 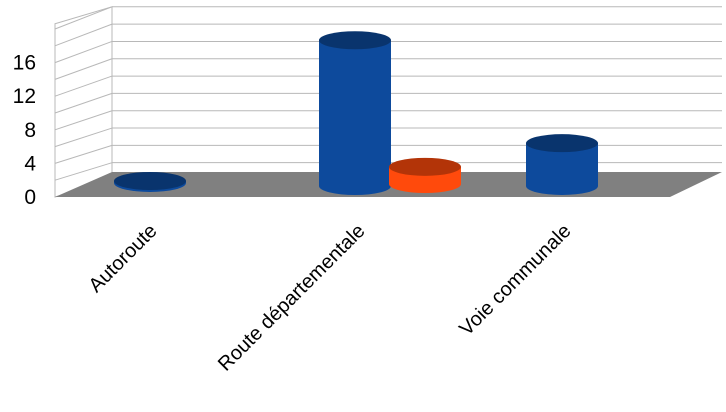 What do you see at coordinates (24, 63) in the screenshot?
I see `y-tick-label: 16` at bounding box center [24, 63].